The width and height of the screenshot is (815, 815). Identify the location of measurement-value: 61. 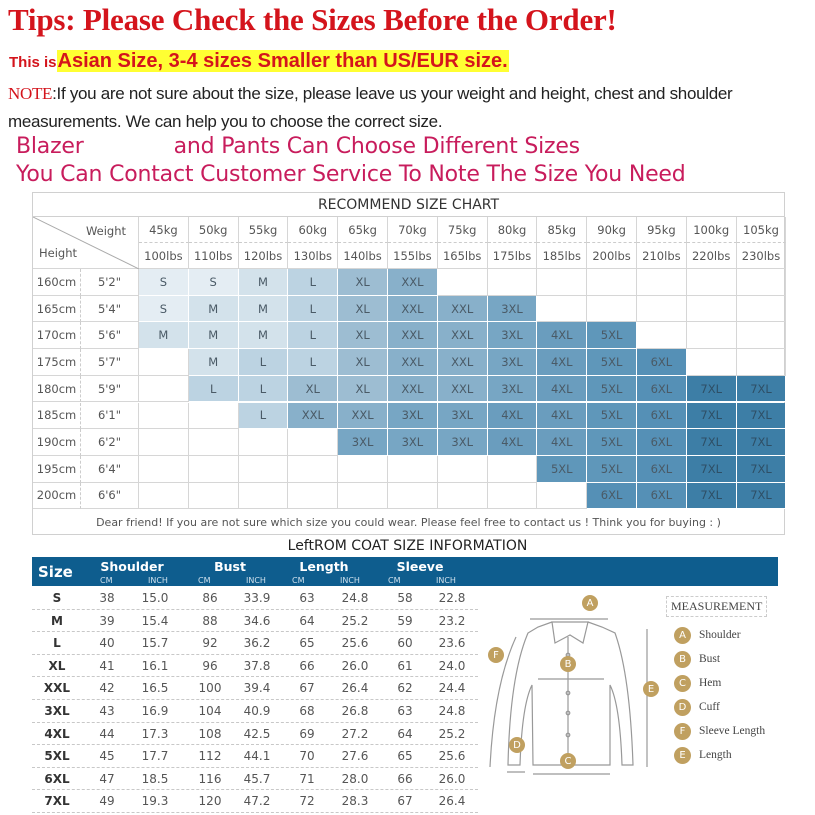
(405, 665).